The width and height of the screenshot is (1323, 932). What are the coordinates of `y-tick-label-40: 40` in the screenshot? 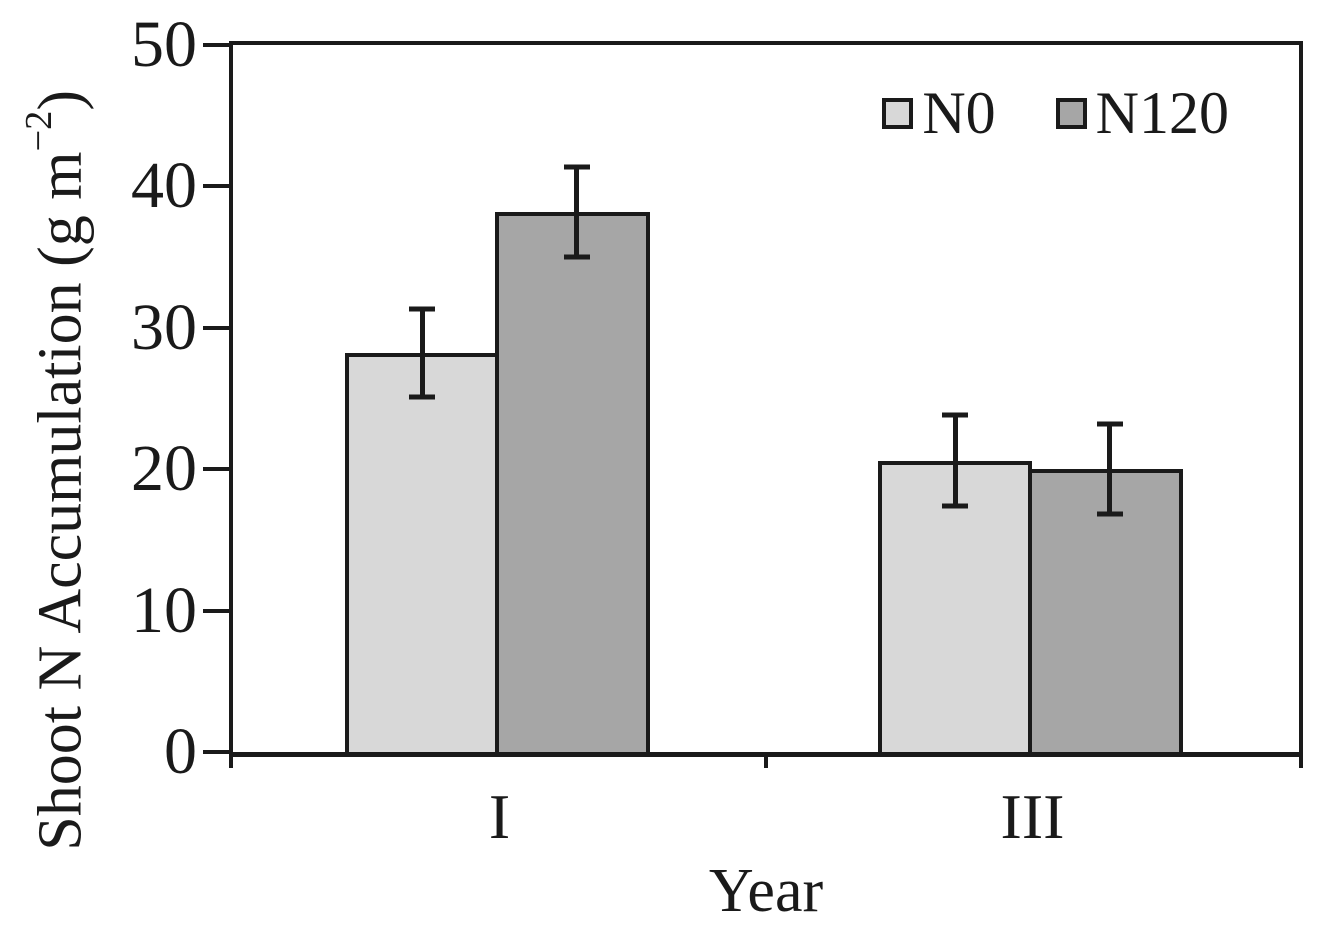 It's located at (164, 186).